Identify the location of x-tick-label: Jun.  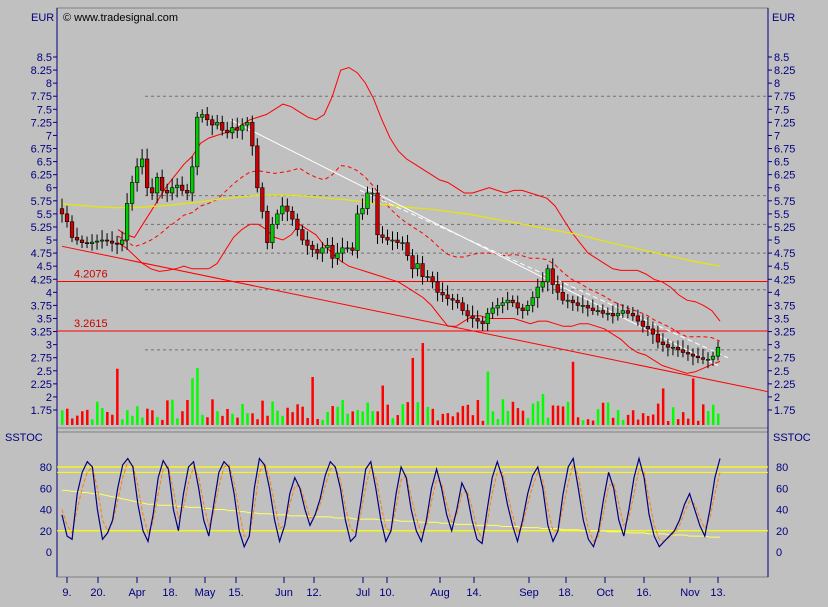
(284, 593).